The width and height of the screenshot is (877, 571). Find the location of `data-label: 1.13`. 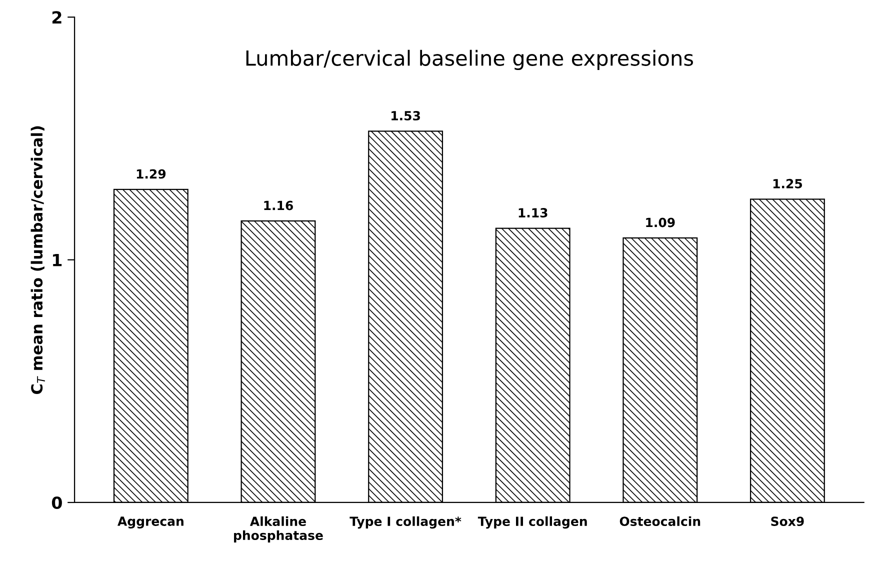

data-label: 1.13 is located at coordinates (533, 213).